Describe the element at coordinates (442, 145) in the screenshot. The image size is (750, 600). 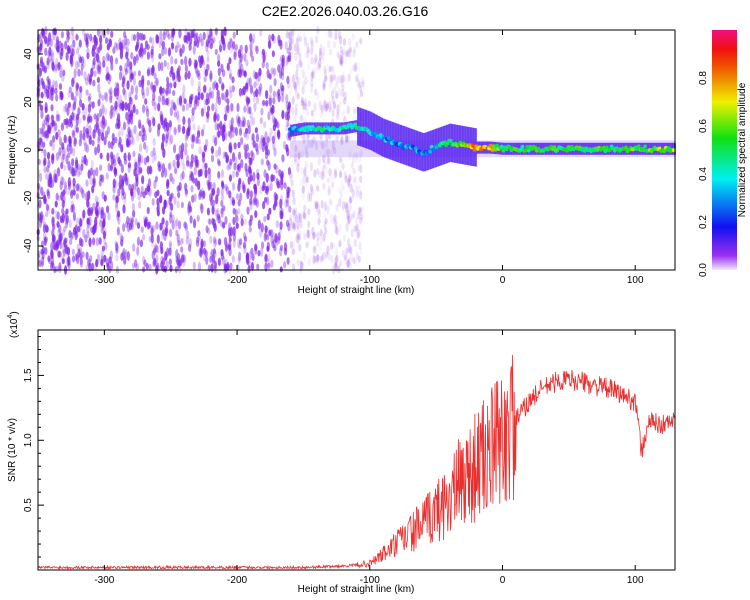
I see `ridge-envelope` at that location.